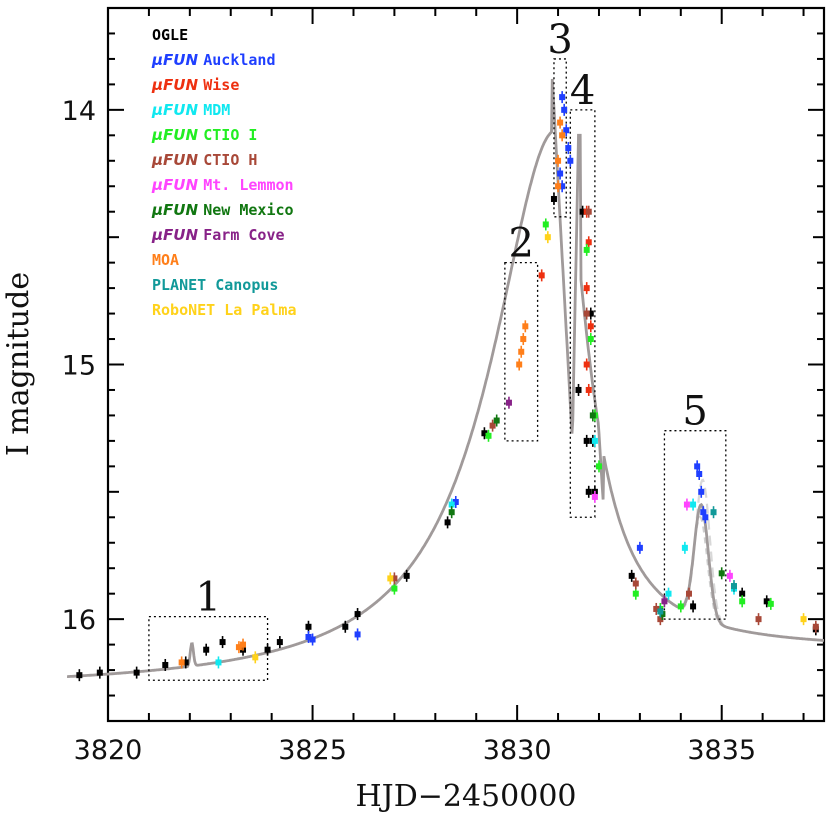 The image size is (831, 813). I want to click on legend-label: CTIO I, so click(230, 135).